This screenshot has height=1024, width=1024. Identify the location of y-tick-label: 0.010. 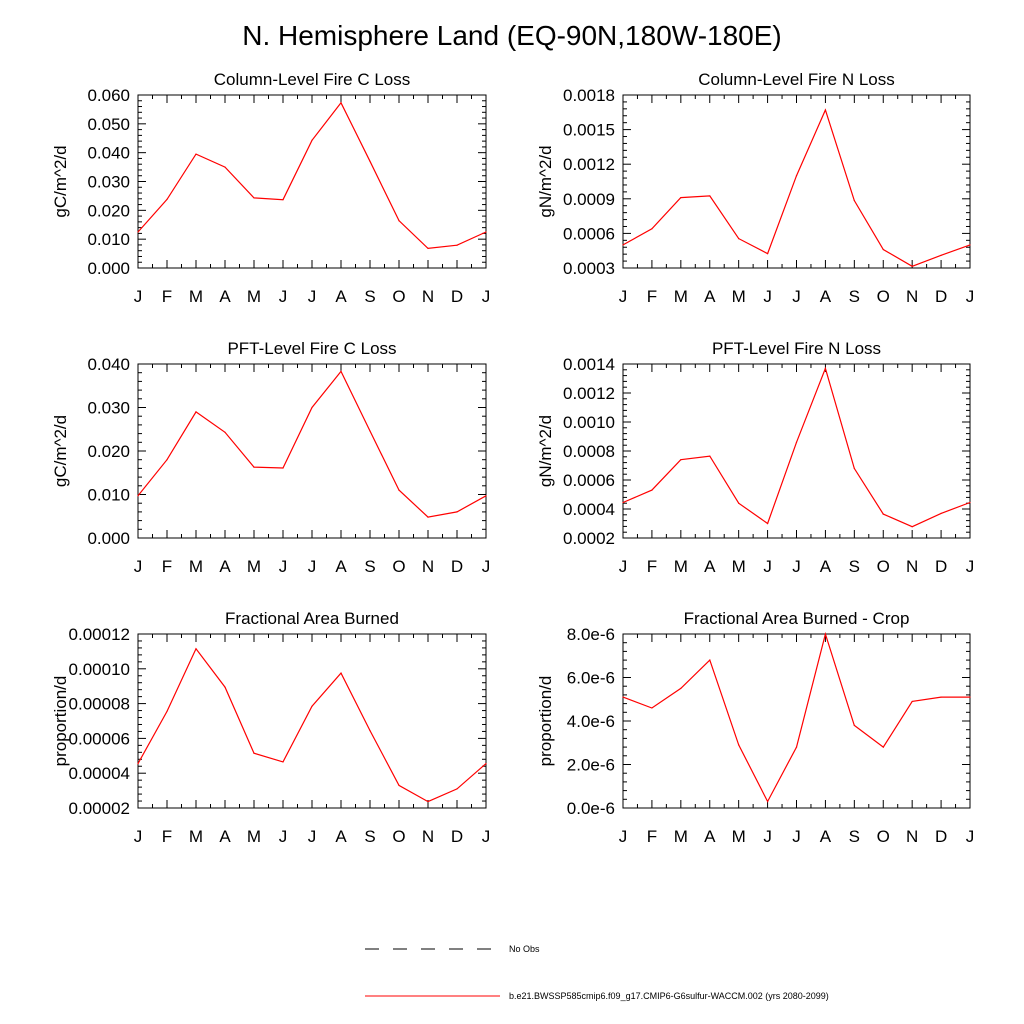
(108, 239).